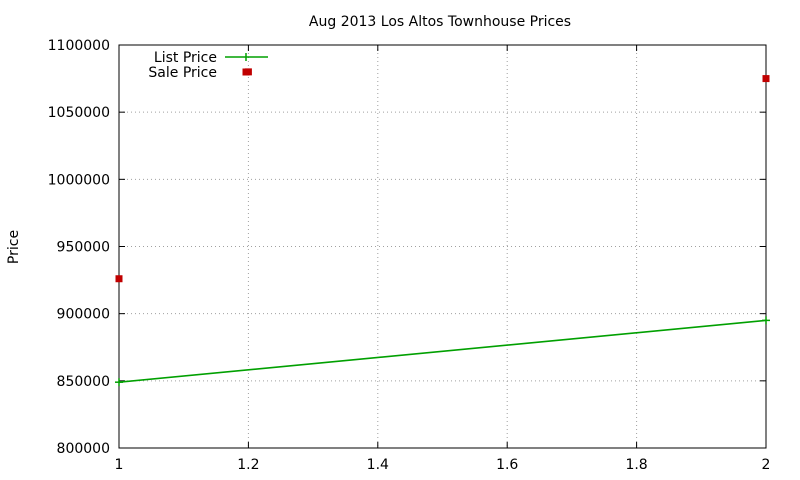 Image resolution: width=800 pixels, height=480 pixels. I want to click on x-tick-label: 2, so click(766, 465).